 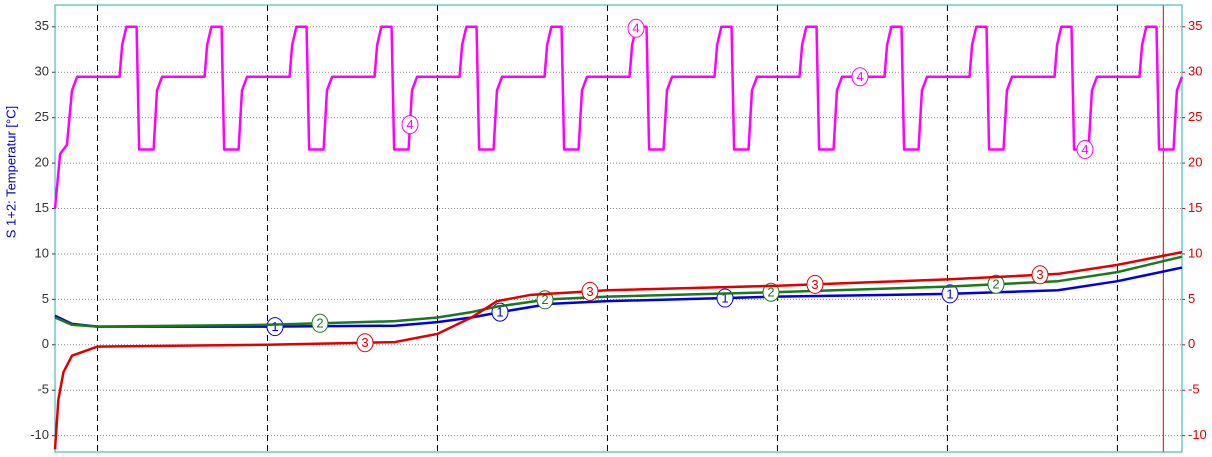 What do you see at coordinates (1197, 434) in the screenshot?
I see `y2-tick-label: -10` at bounding box center [1197, 434].